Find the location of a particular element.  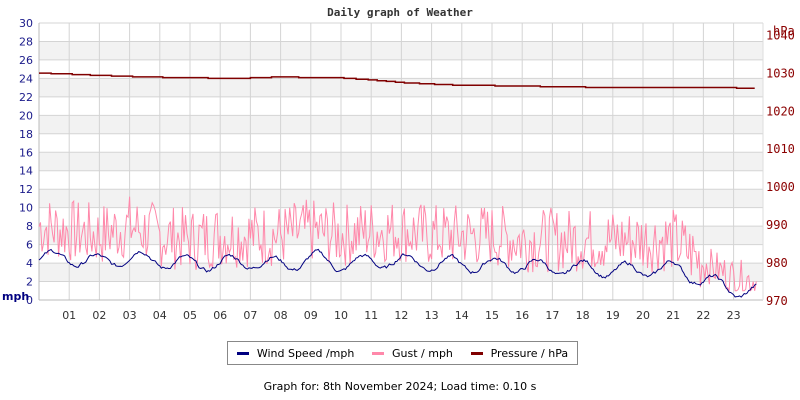

y-right-tick-label: 1010 is located at coordinates (780, 149).